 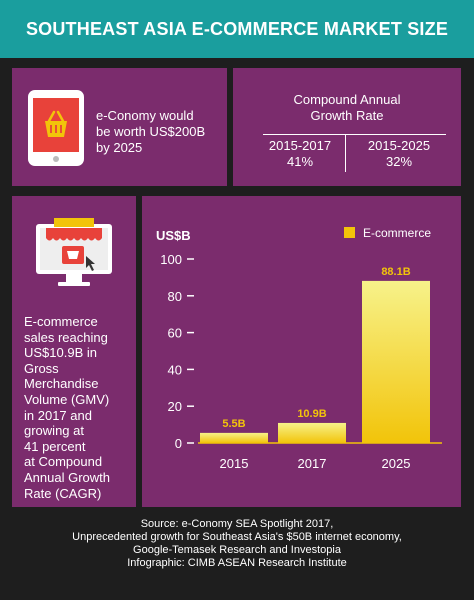 I want to click on economy-text-line: by 2025, so click(x=119, y=147).